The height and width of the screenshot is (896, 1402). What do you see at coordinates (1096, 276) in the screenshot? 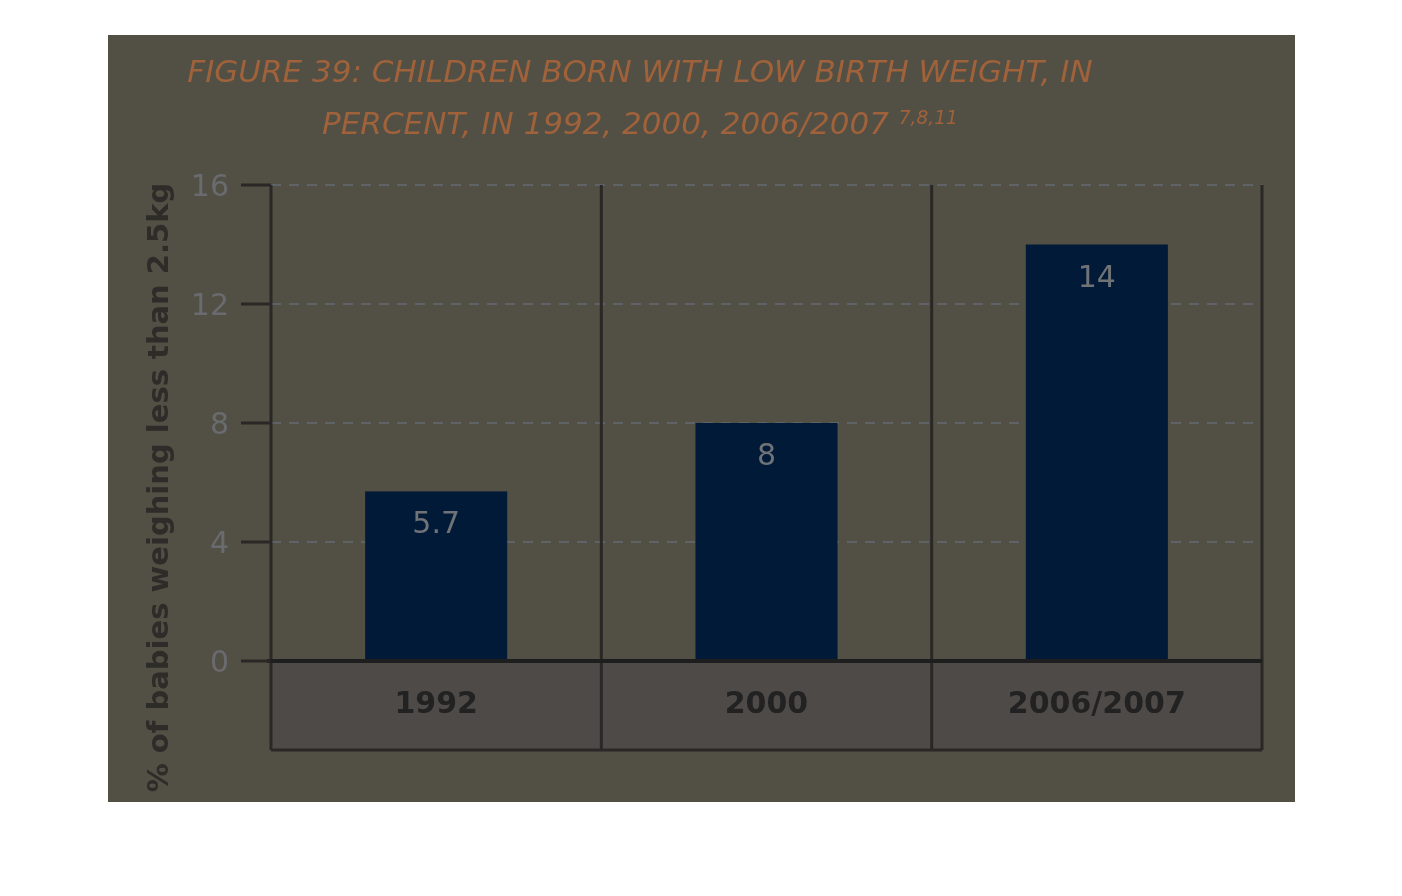
I see `data-label: 14` at bounding box center [1096, 276].